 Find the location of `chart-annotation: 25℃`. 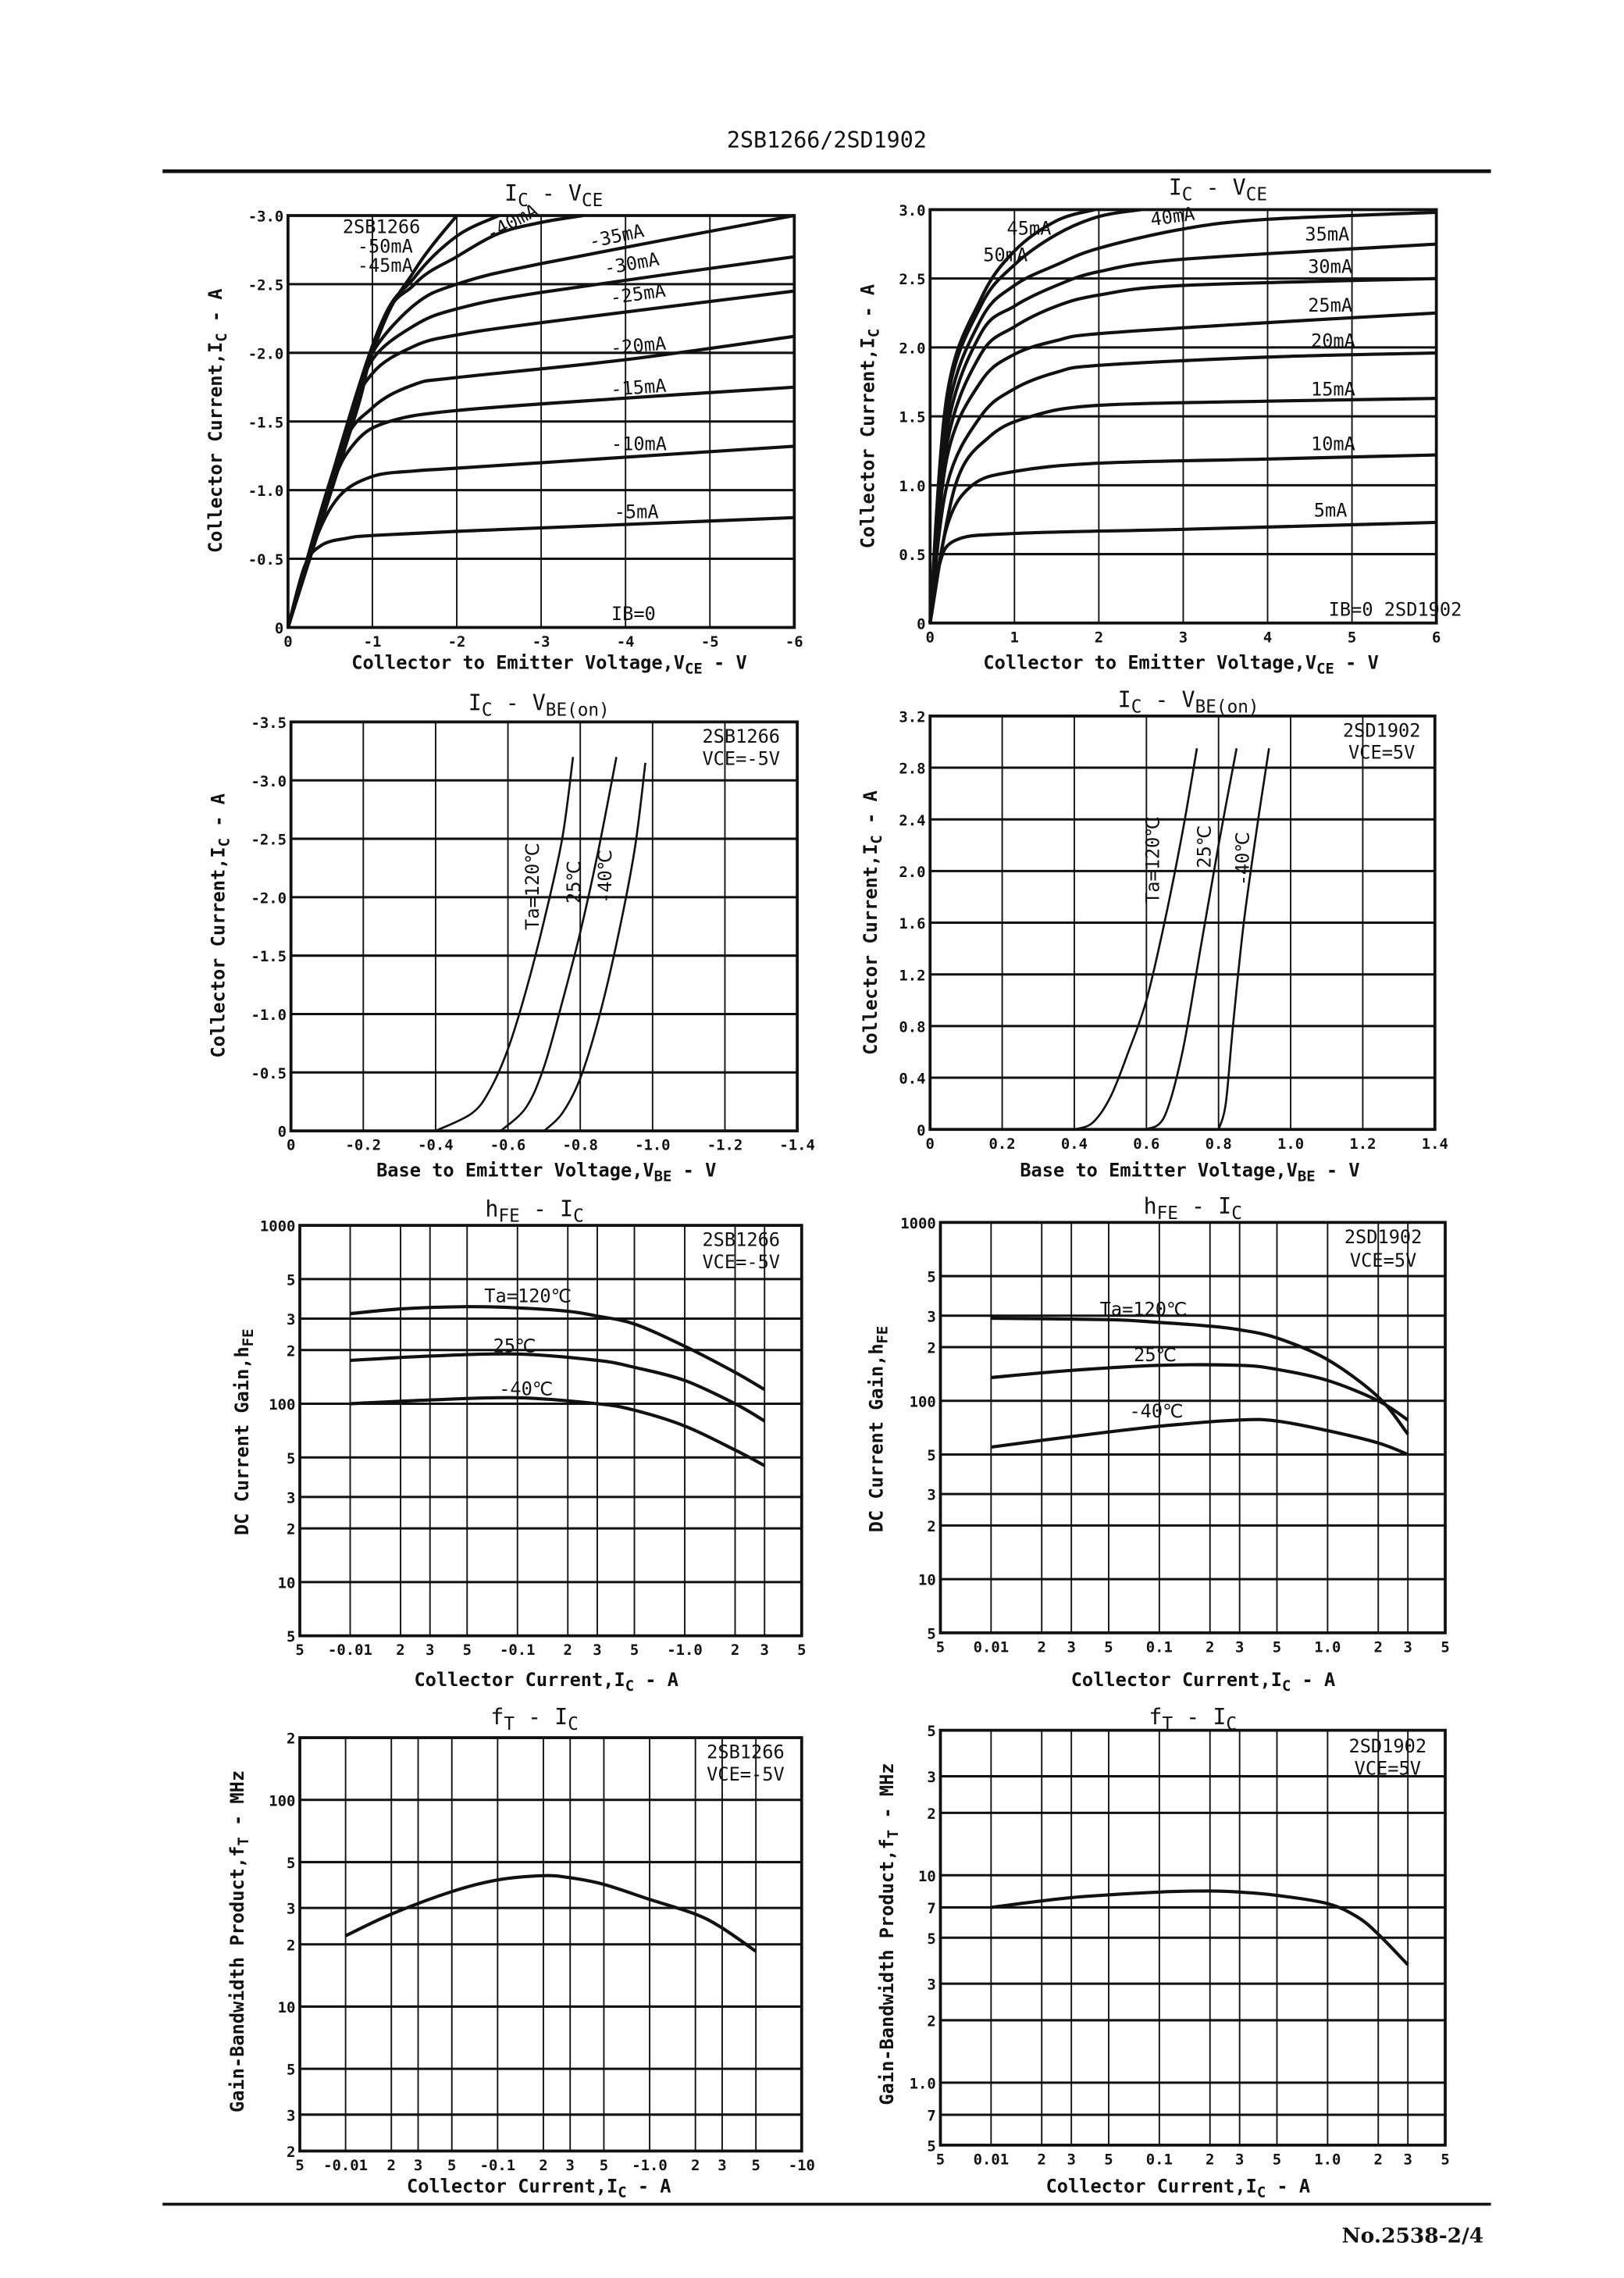

chart-annotation: 25℃ is located at coordinates (514, 1346).